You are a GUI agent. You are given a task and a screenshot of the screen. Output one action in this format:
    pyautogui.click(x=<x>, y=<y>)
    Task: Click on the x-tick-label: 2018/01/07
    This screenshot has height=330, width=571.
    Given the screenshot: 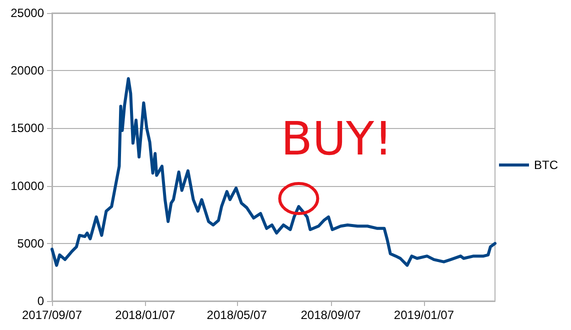 What is the action you would take?
    pyautogui.click(x=145, y=315)
    